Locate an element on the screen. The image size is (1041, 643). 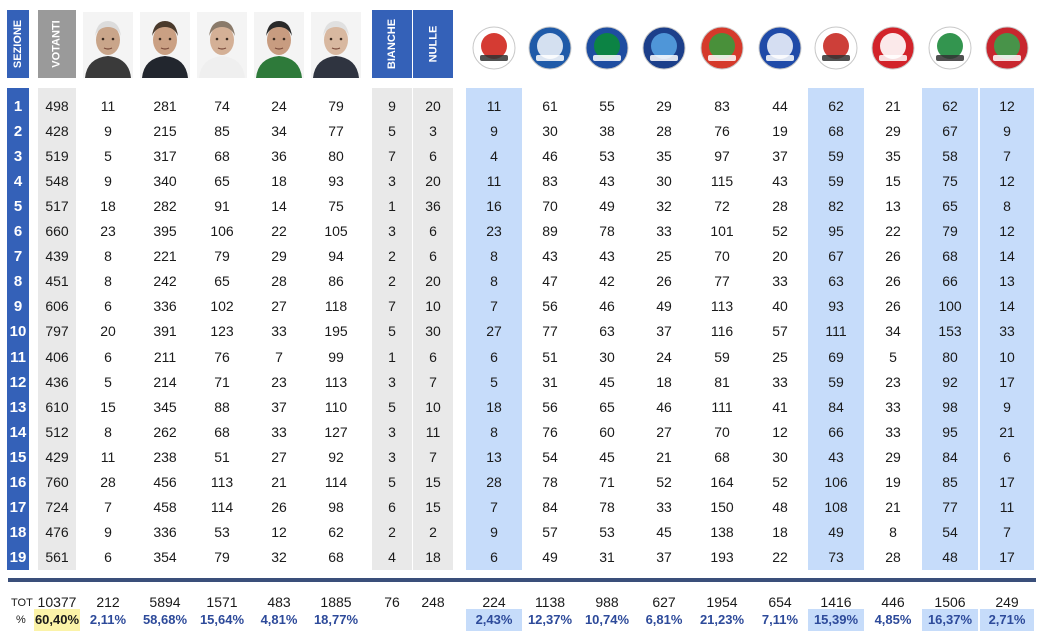
list-votes-cell: 26 is located at coordinates (893, 281).